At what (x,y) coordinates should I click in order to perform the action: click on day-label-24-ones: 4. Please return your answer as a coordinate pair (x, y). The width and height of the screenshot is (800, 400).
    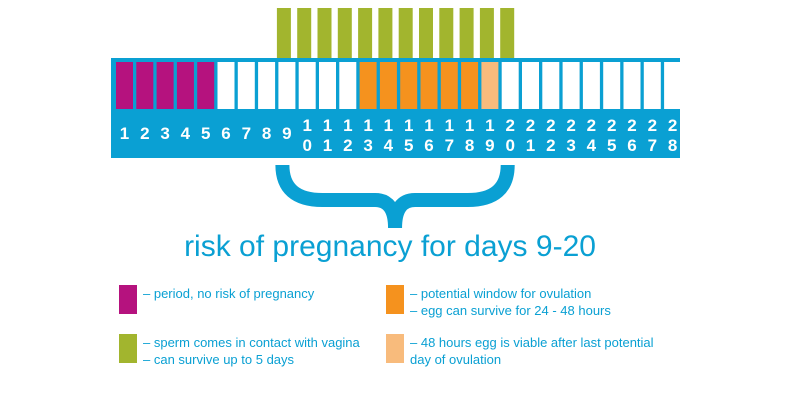
    Looking at the image, I should click on (592, 145).